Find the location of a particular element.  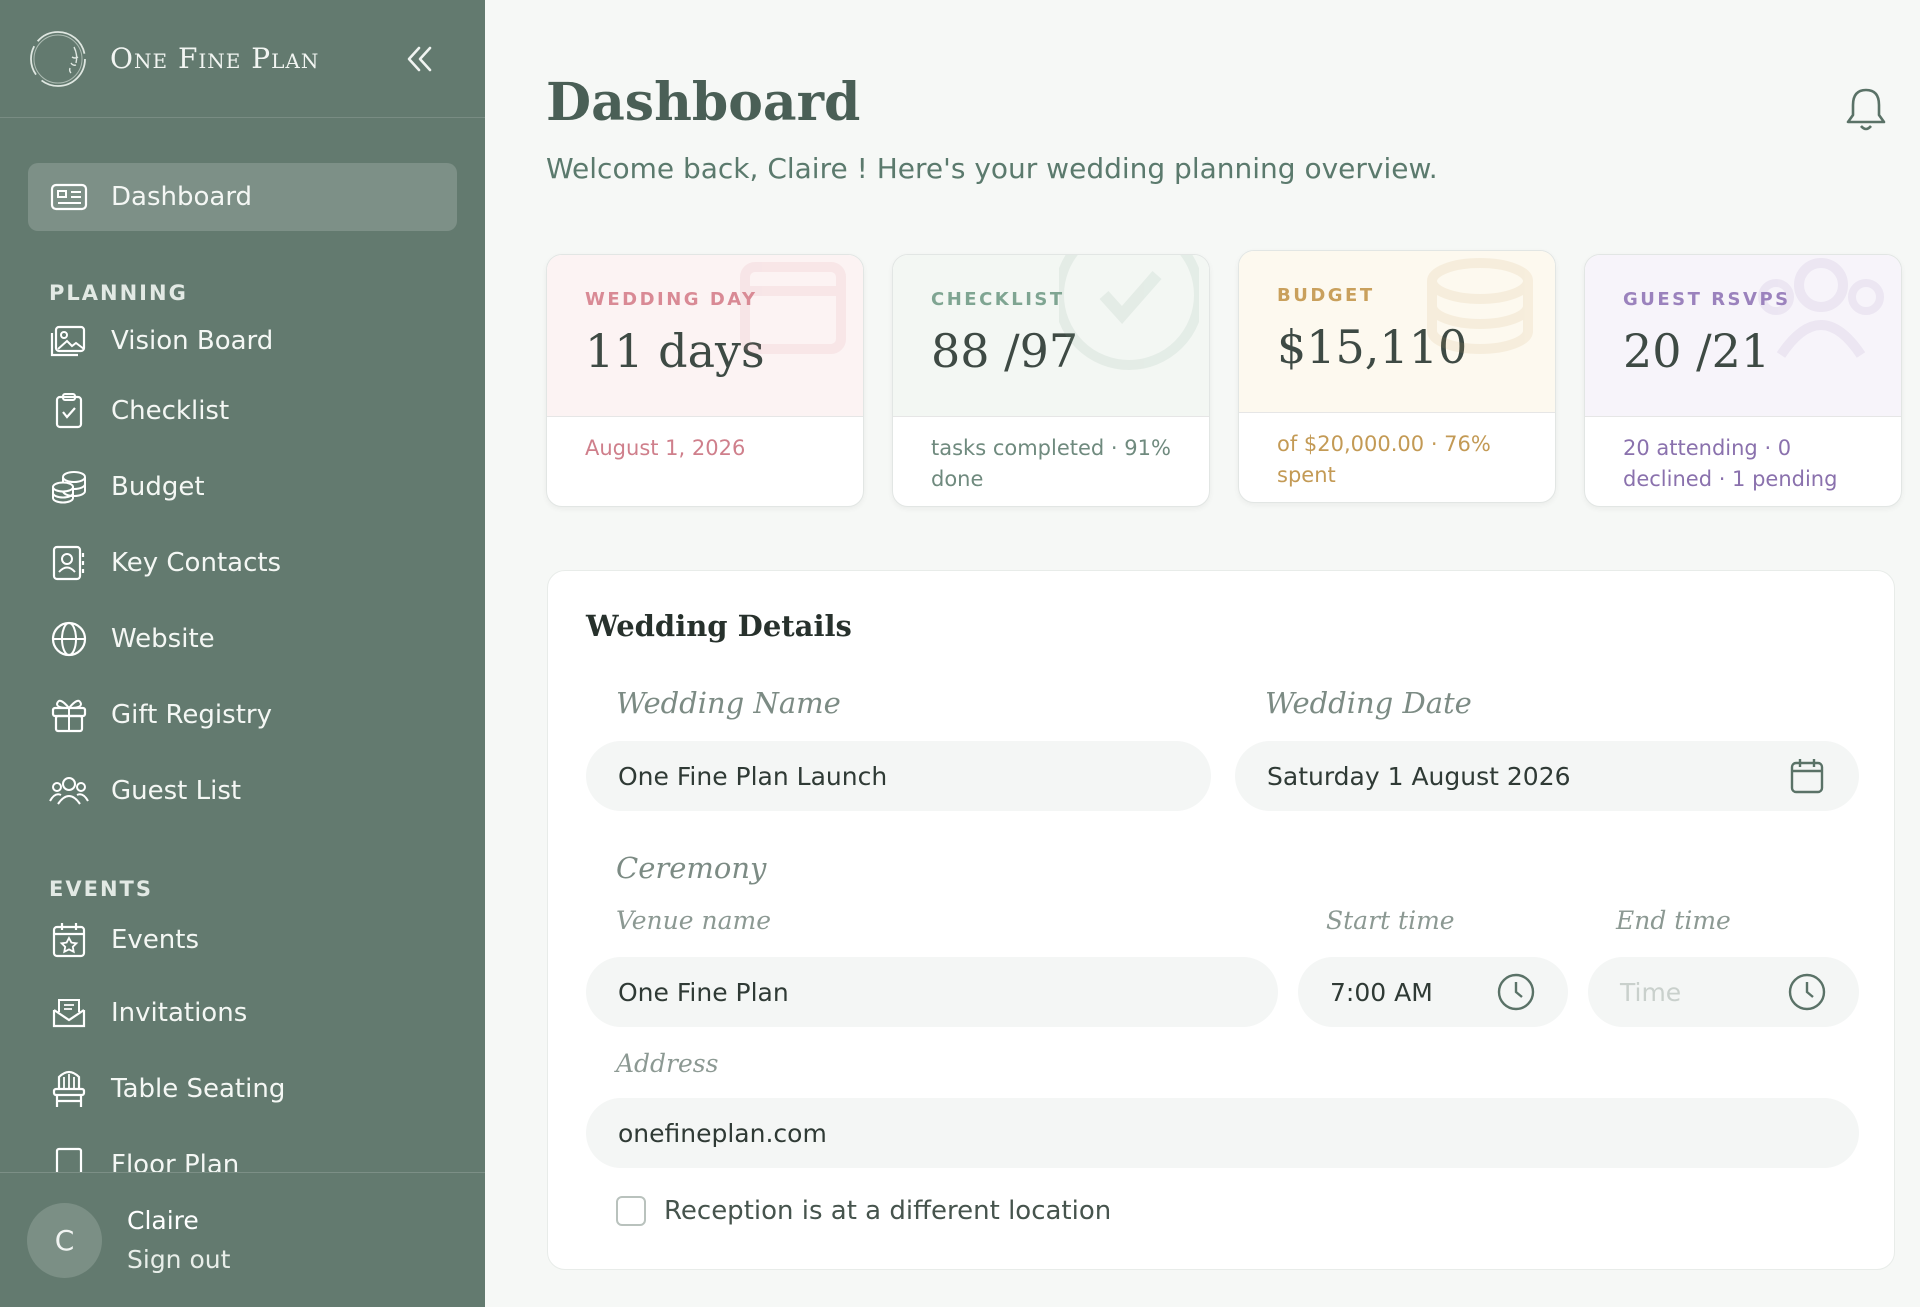

sidebar-item-label: Vision Board is located at coordinates (192, 341).